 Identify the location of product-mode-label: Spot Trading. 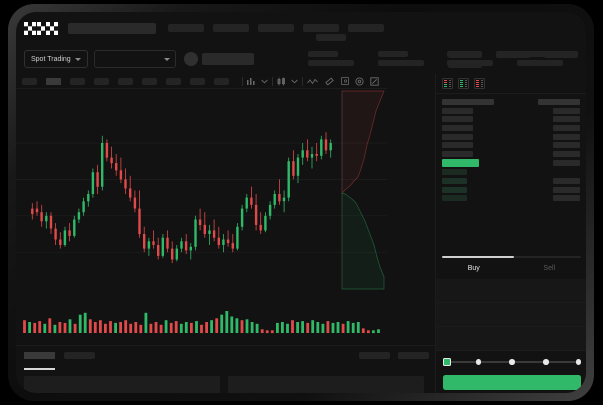
(51, 59).